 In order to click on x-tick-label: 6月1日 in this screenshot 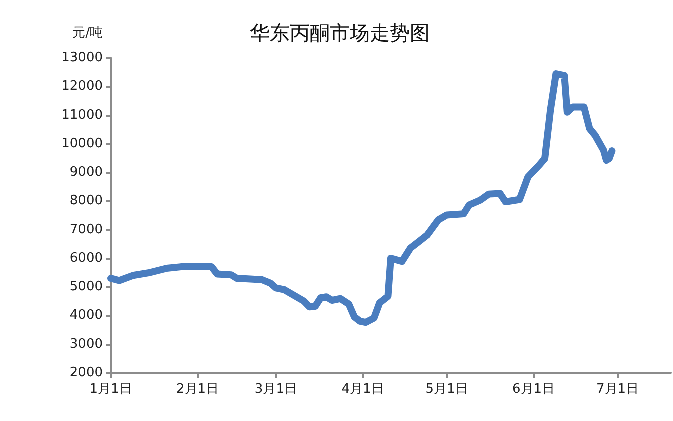, I will do `click(534, 389)`.